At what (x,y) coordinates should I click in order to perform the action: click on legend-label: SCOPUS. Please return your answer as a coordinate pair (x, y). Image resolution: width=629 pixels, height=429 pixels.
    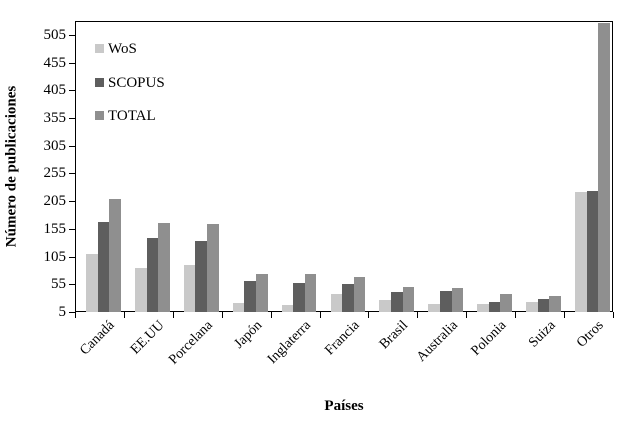
    Looking at the image, I should click on (136, 82).